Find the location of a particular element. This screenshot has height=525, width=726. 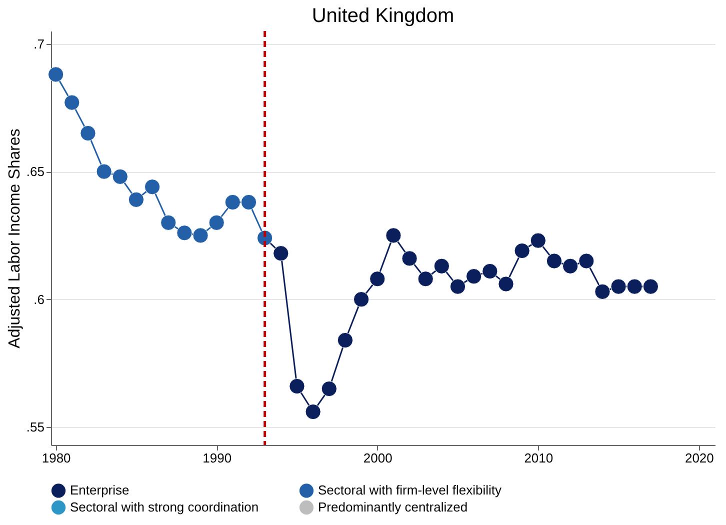

legend-label: Enterprise is located at coordinates (100, 490).